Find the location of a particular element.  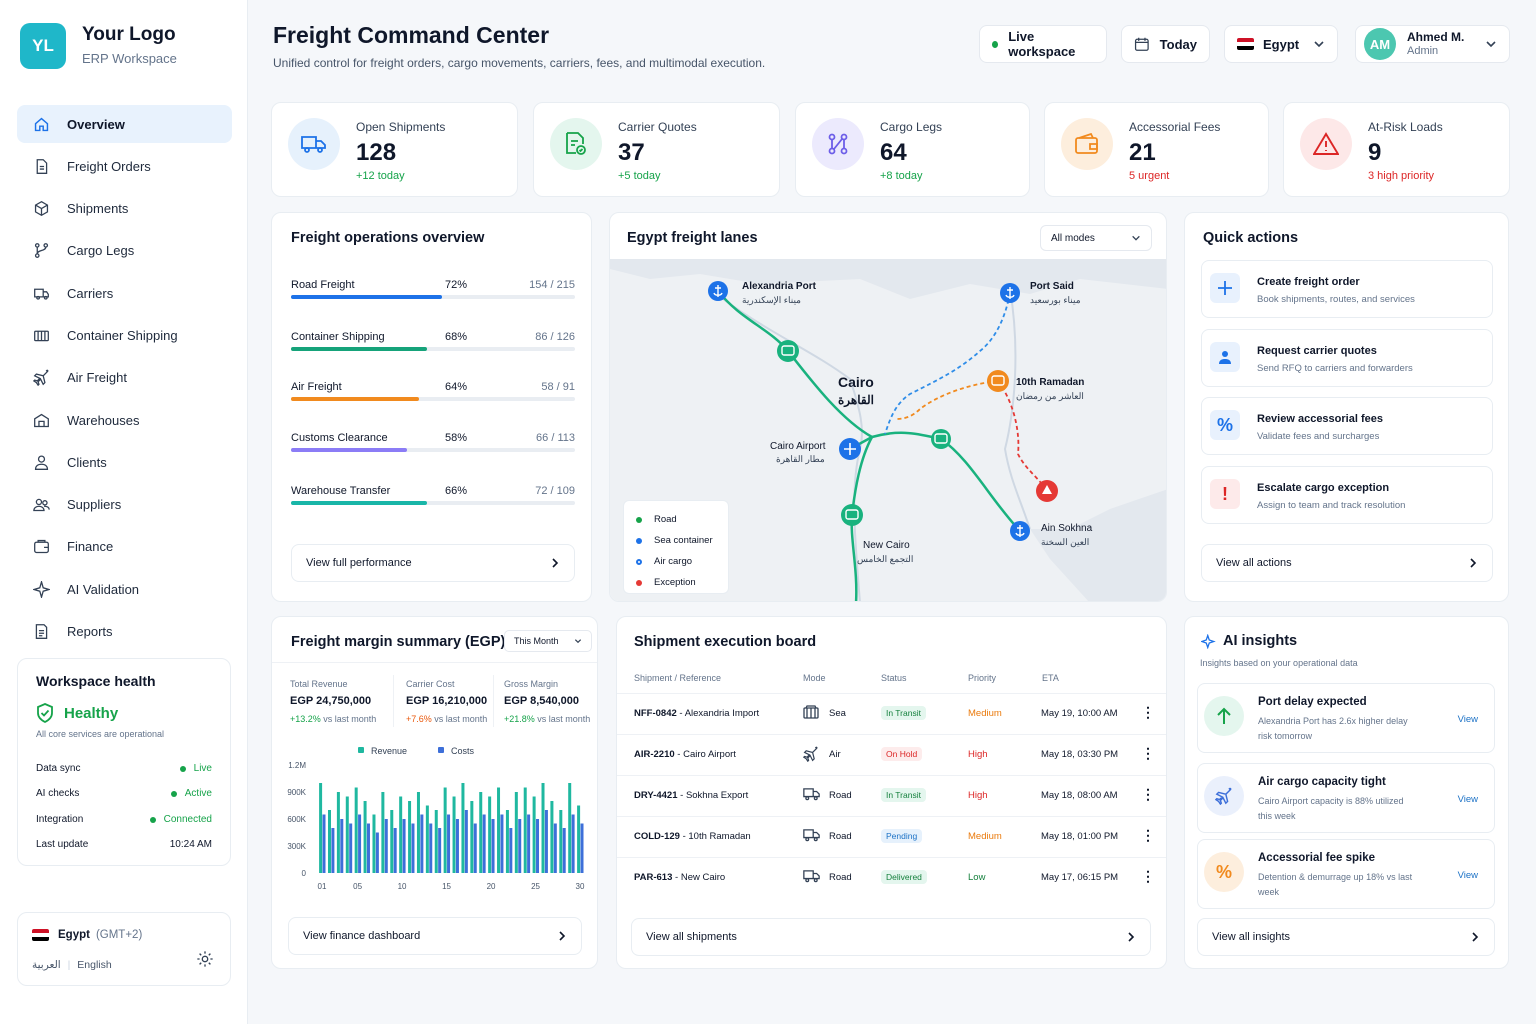

new-cairo-marker is located at coordinates (852, 515).